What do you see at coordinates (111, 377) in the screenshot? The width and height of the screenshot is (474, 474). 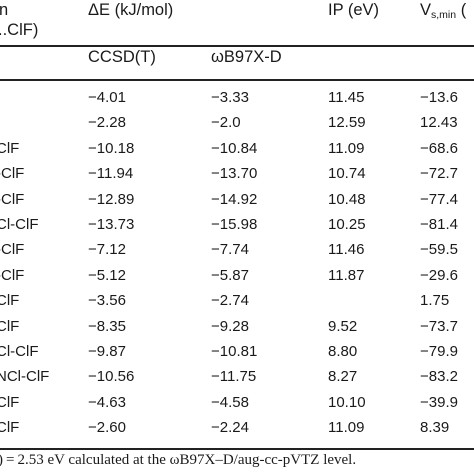 I see `ccsd-value: −10.56` at bounding box center [111, 377].